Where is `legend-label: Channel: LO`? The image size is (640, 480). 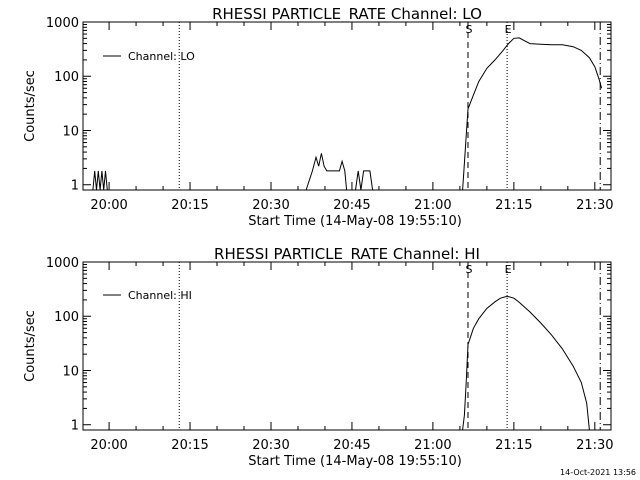 legend-label: Channel: LO is located at coordinates (161, 56).